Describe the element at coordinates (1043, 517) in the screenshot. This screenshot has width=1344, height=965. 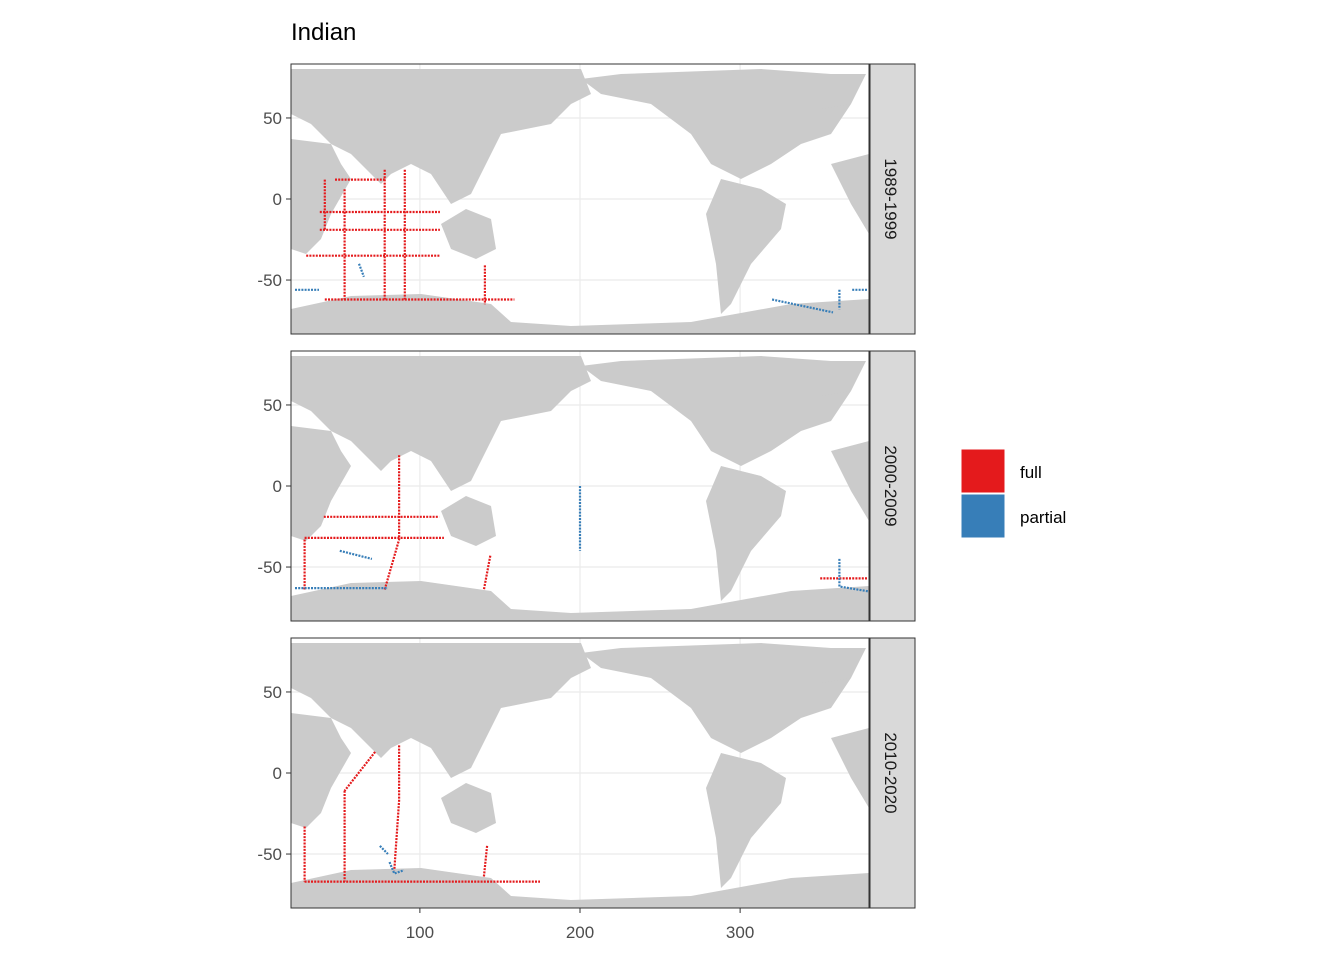
I see `legend-label: partial` at that location.